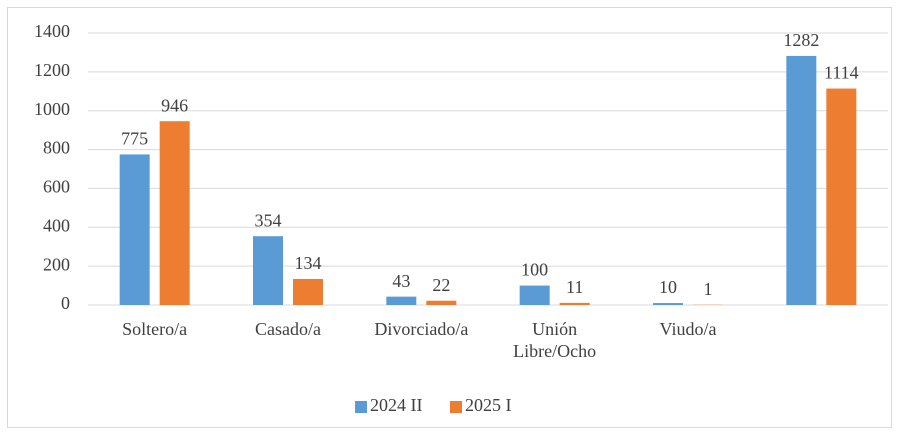 This screenshot has width=900, height=436. I want to click on x-tick-label: Divorciado/a, so click(421, 329).